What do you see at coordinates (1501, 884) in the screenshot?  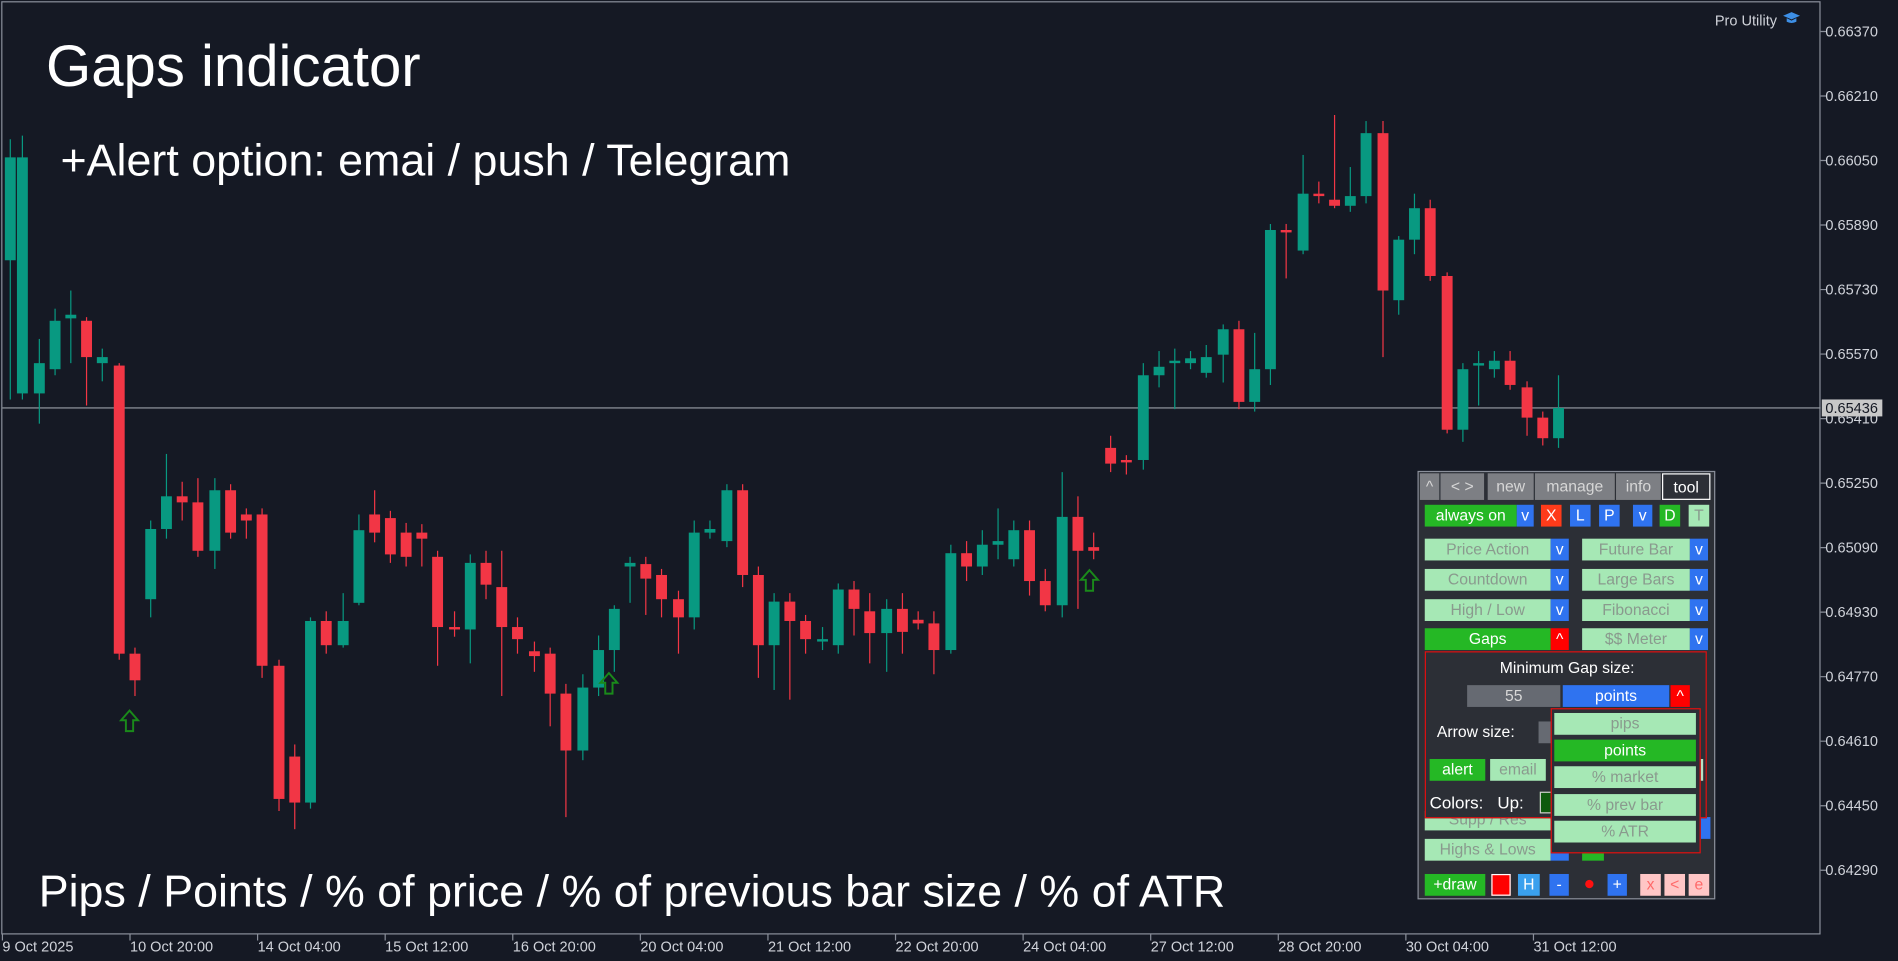 I see `color-swatch-red` at bounding box center [1501, 884].